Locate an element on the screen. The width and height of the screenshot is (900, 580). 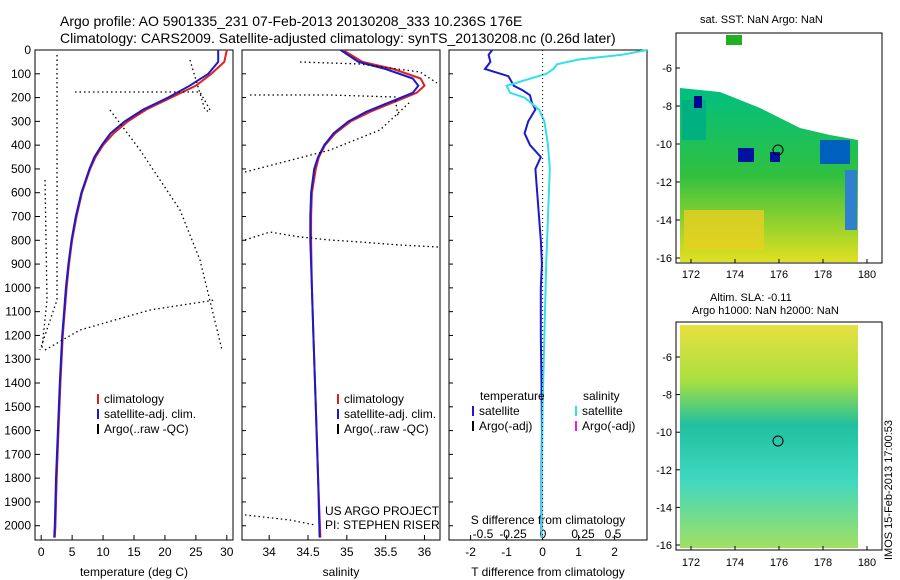
diff-temperature-legend-label: Argo(-adj) is located at coordinates (505, 426).